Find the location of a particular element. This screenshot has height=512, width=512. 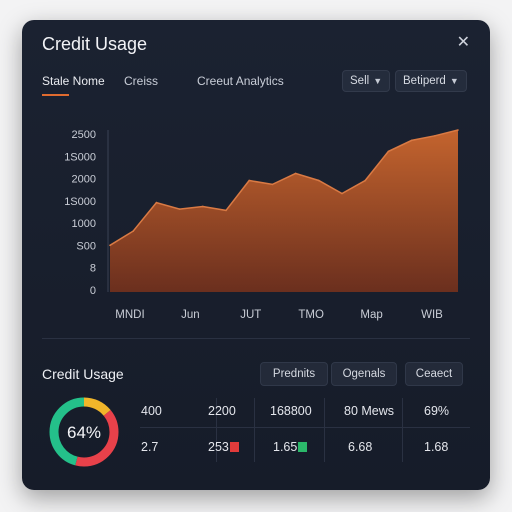

sell-dropdown-label: Sell is located at coordinates (360, 81).